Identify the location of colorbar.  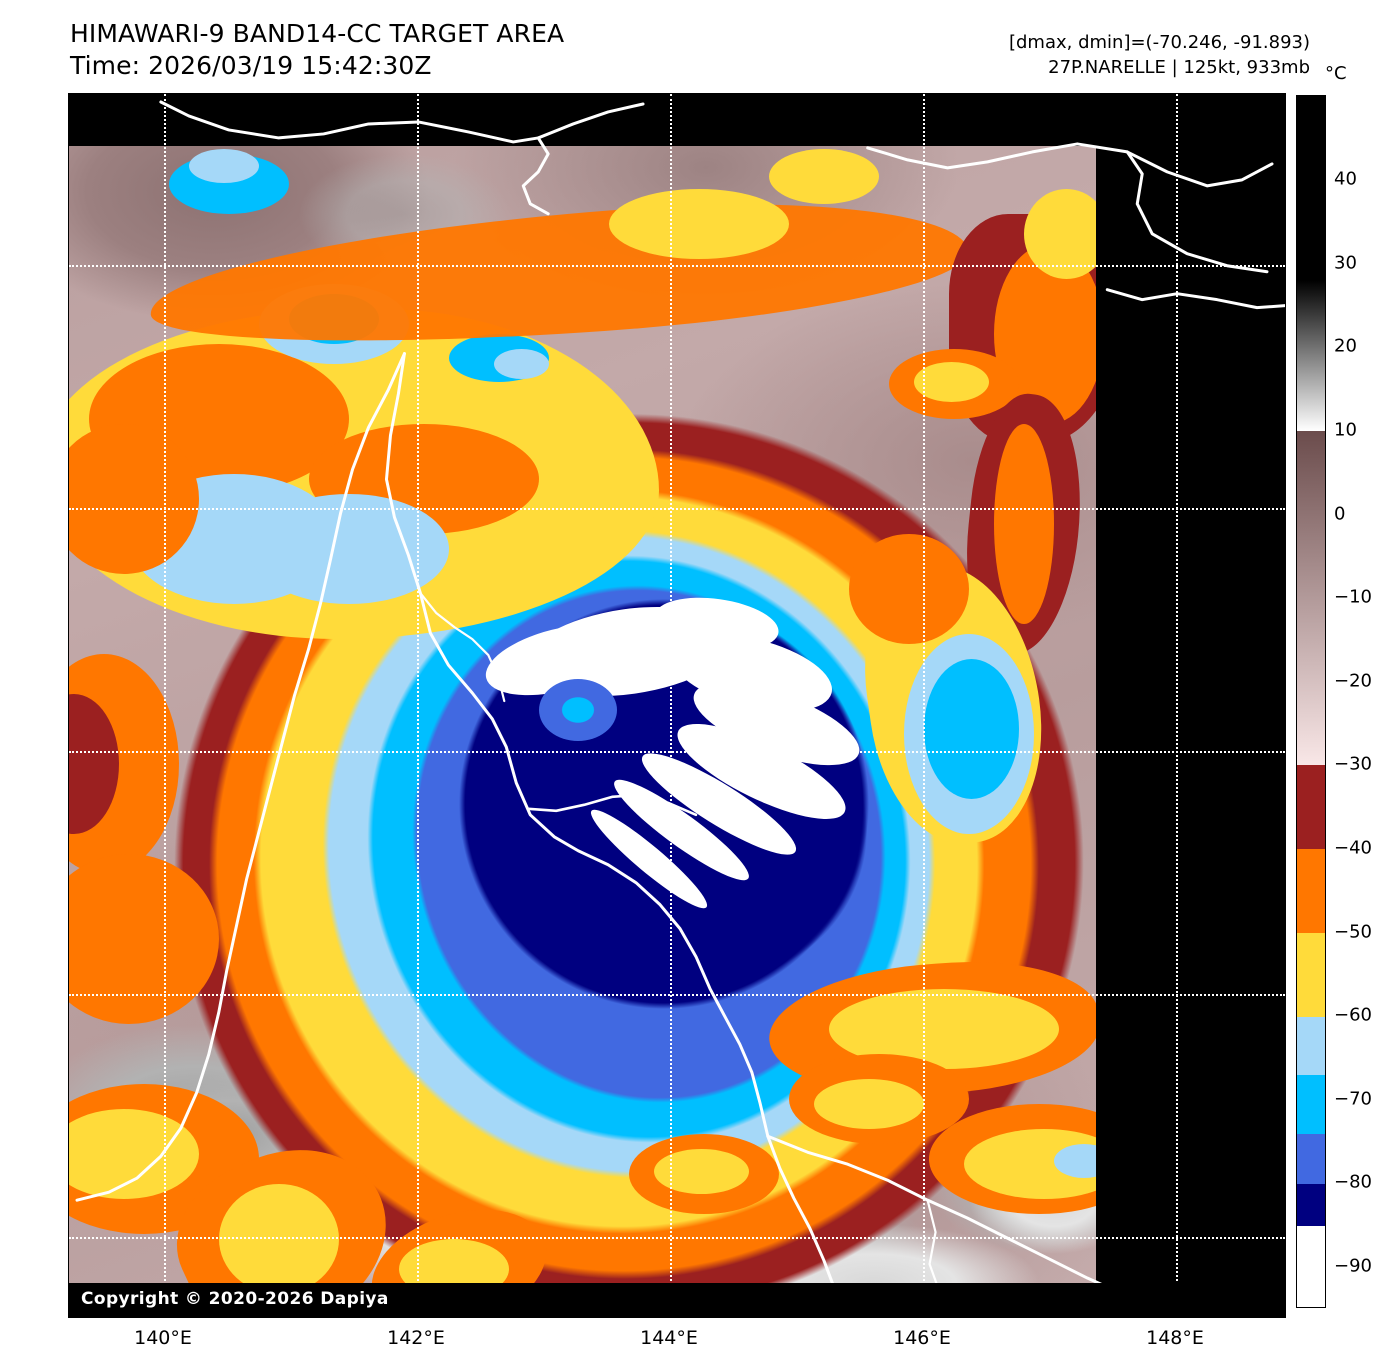
(1311, 701).